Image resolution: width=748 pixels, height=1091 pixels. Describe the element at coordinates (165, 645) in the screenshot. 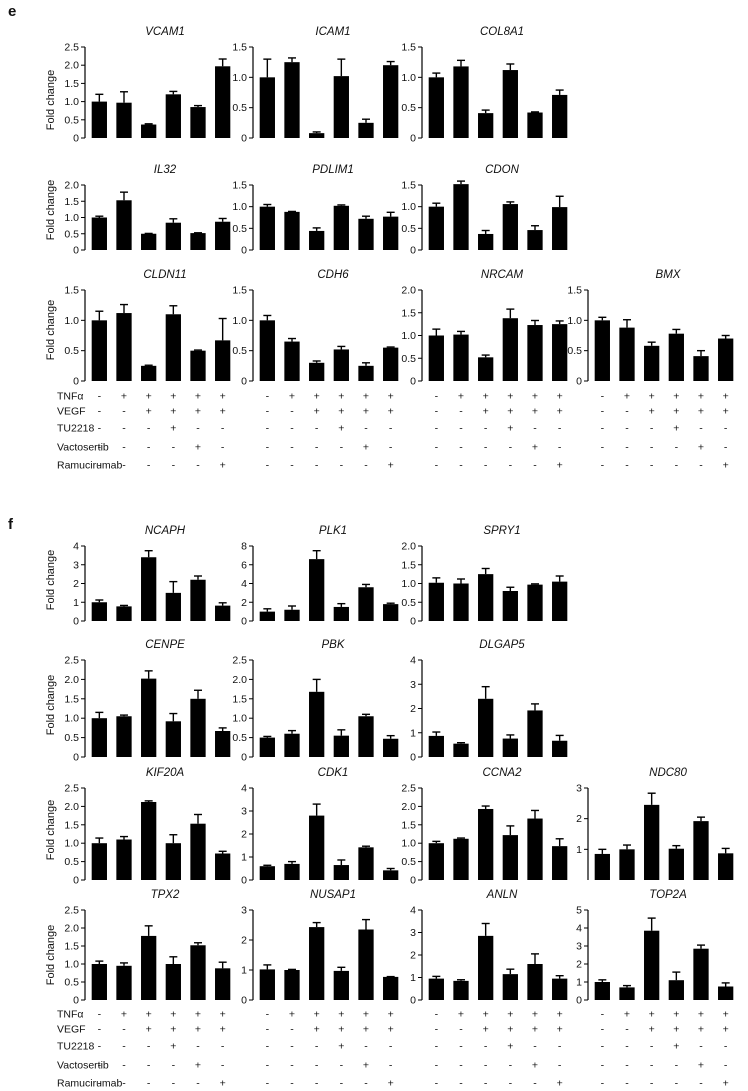

I see `chart-title: CENPE` at that location.